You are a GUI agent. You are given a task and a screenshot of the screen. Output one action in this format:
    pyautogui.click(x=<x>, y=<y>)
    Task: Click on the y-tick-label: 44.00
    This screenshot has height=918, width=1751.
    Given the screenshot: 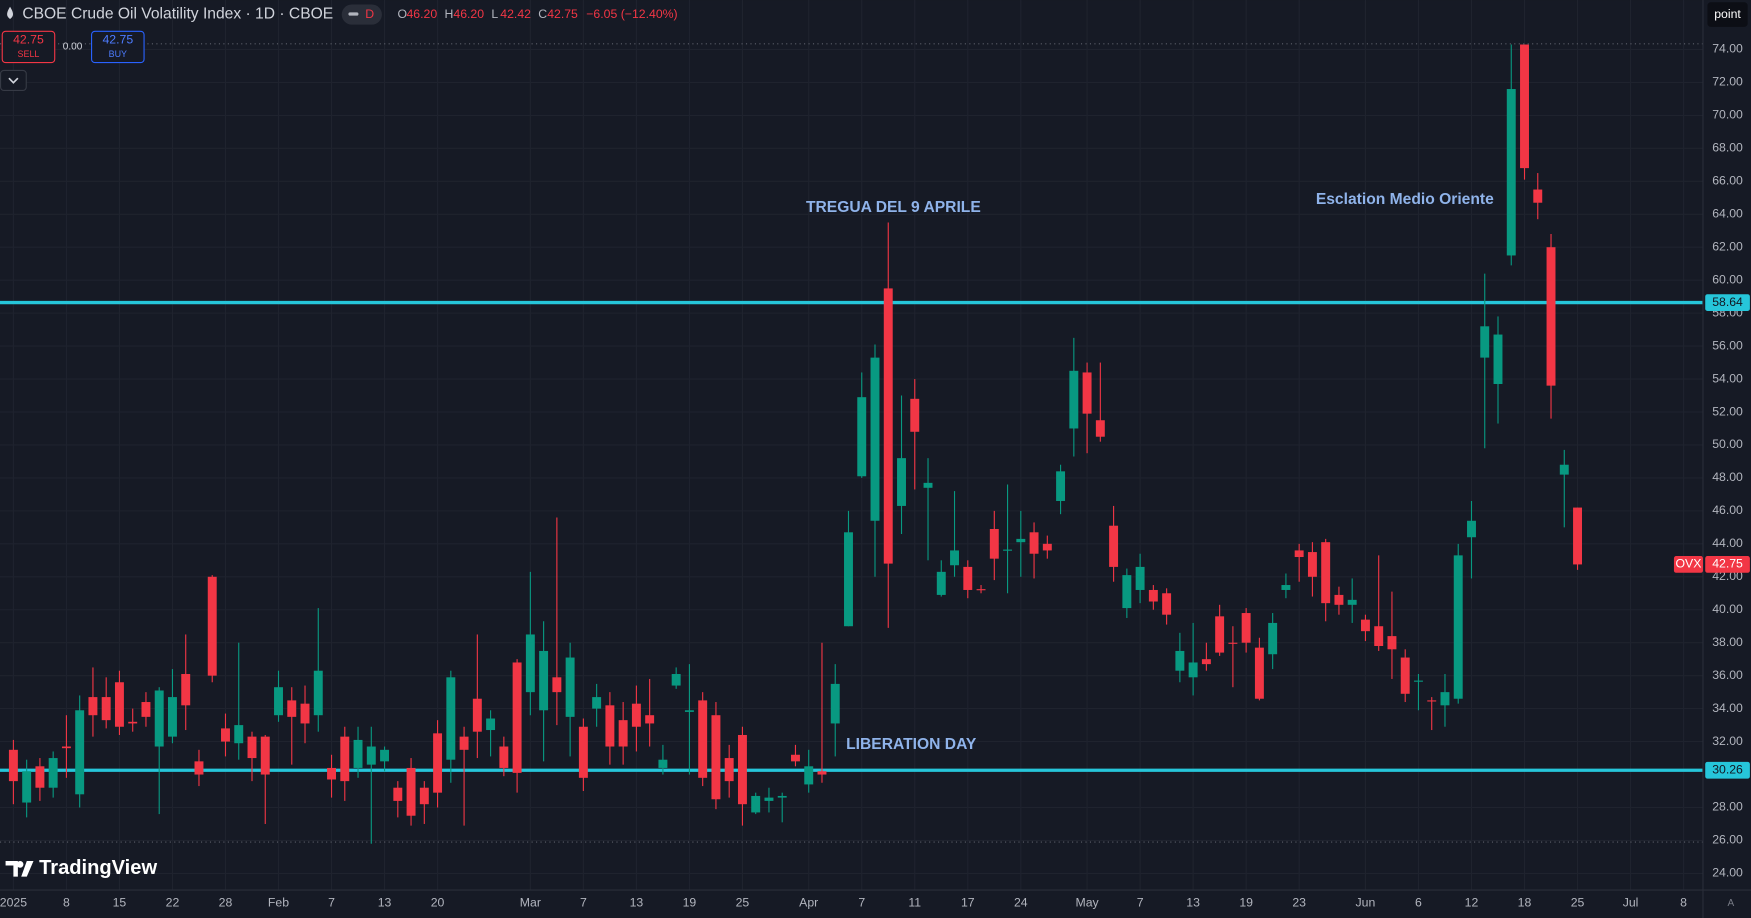 What is the action you would take?
    pyautogui.click(x=1727, y=543)
    